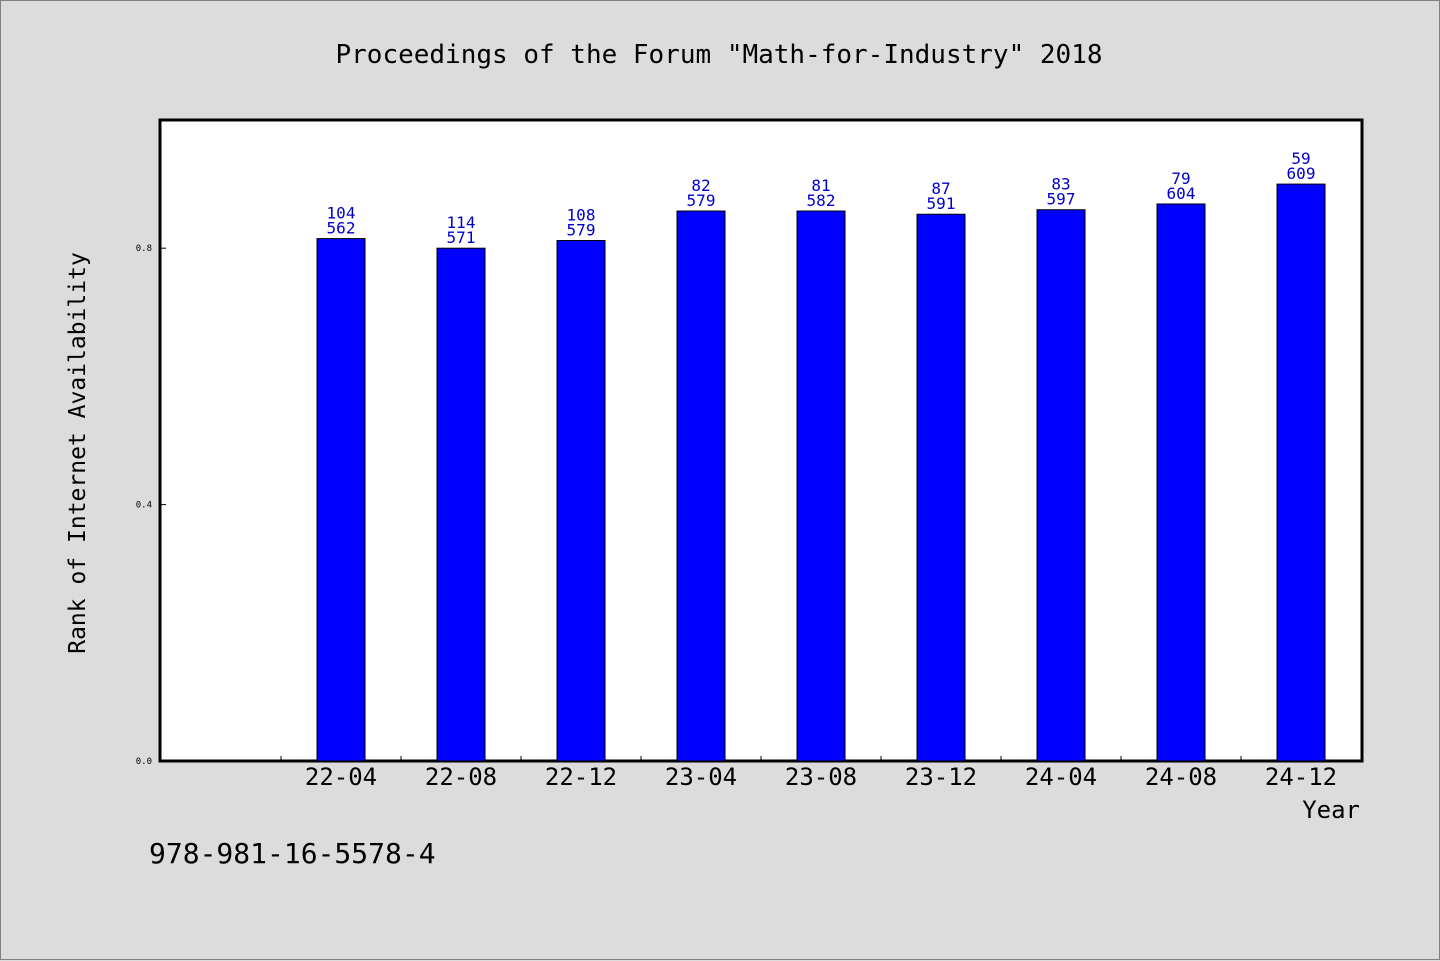  What do you see at coordinates (341, 777) in the screenshot?
I see `x-tick-label: 22-04` at bounding box center [341, 777].